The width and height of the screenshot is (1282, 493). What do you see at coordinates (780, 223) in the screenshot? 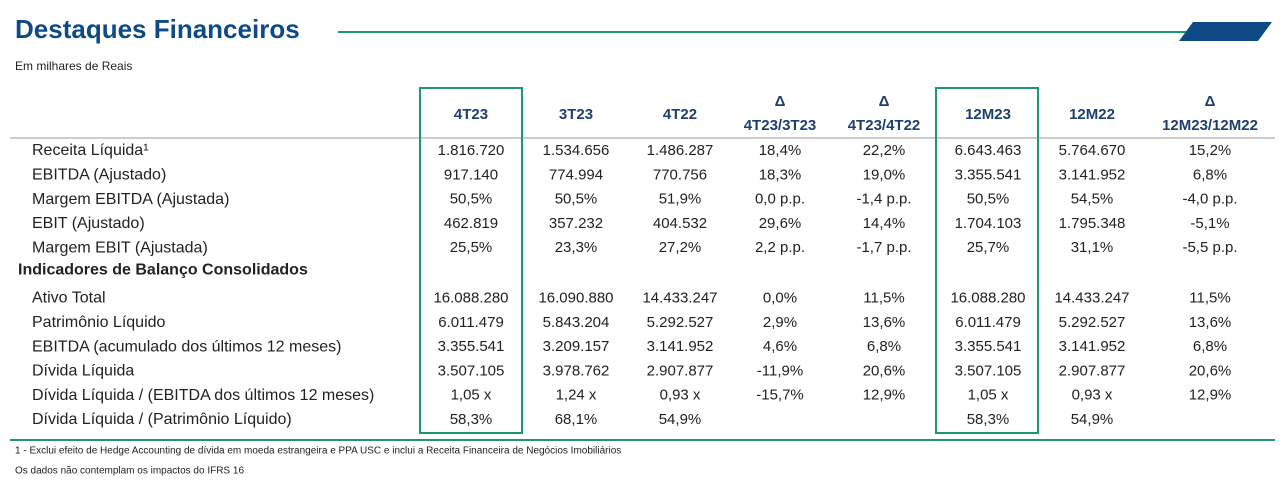
I see `cell: 29,6%` at bounding box center [780, 223].